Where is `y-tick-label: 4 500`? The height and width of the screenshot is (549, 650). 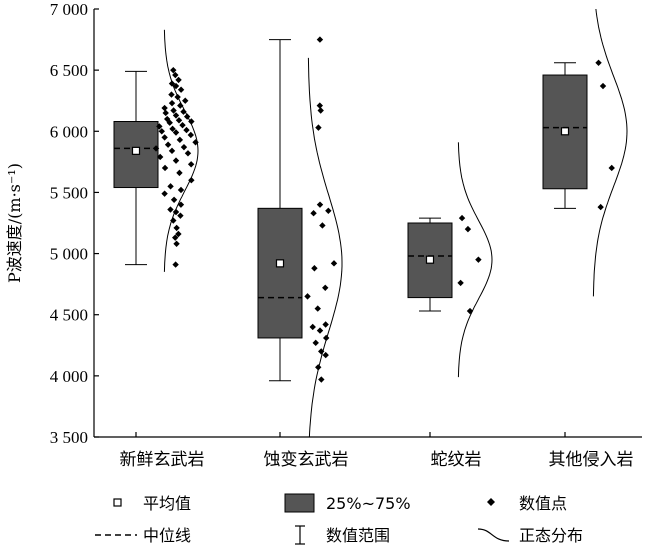
y-tick-label: 4 500 is located at coordinates (69, 315).